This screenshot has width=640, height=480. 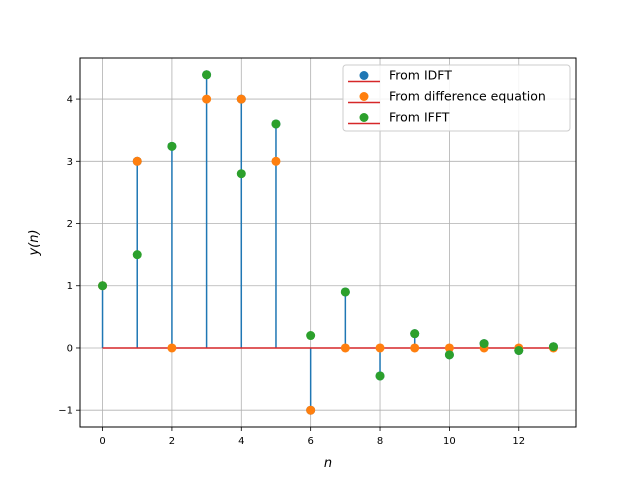 What do you see at coordinates (419, 117) in the screenshot?
I see `legend-label: From IFFT` at bounding box center [419, 117].